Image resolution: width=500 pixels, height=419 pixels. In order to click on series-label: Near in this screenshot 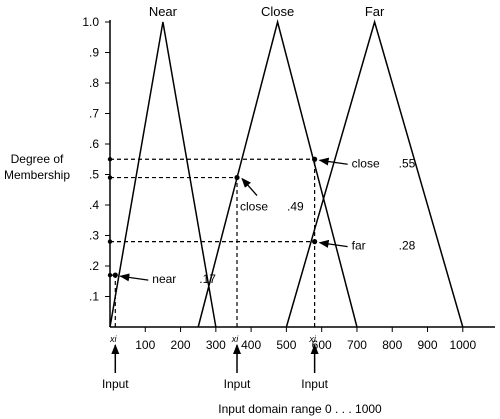, I will do `click(163, 11)`.